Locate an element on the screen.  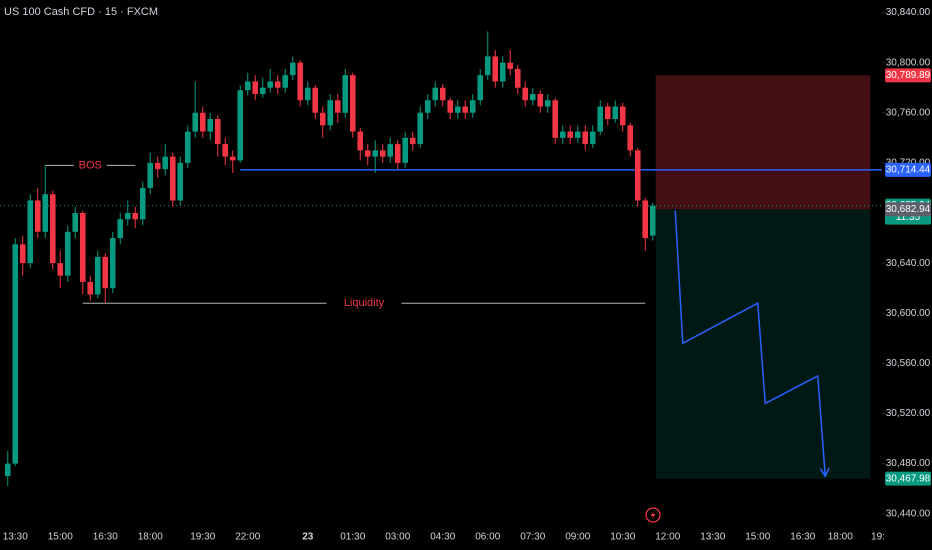
price-badge-label: 30,467.98 is located at coordinates (908, 478).